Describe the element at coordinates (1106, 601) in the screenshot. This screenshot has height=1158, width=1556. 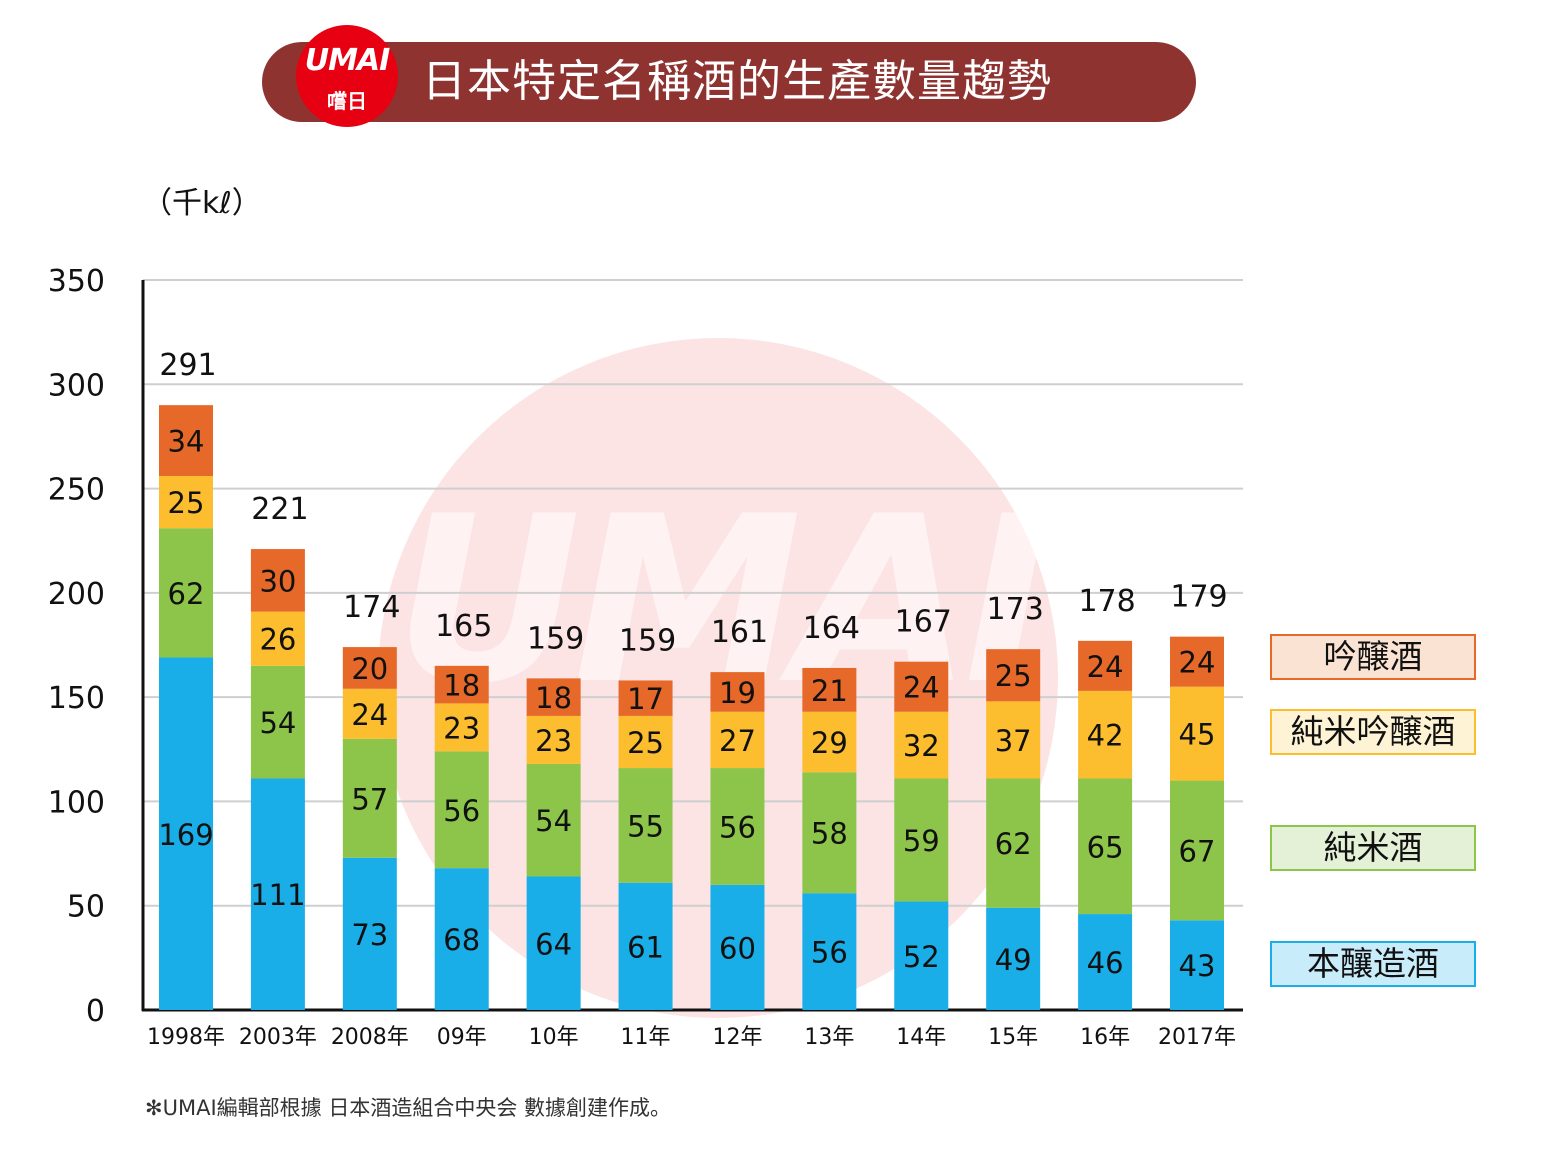
I see `total-value-label: 178` at that location.